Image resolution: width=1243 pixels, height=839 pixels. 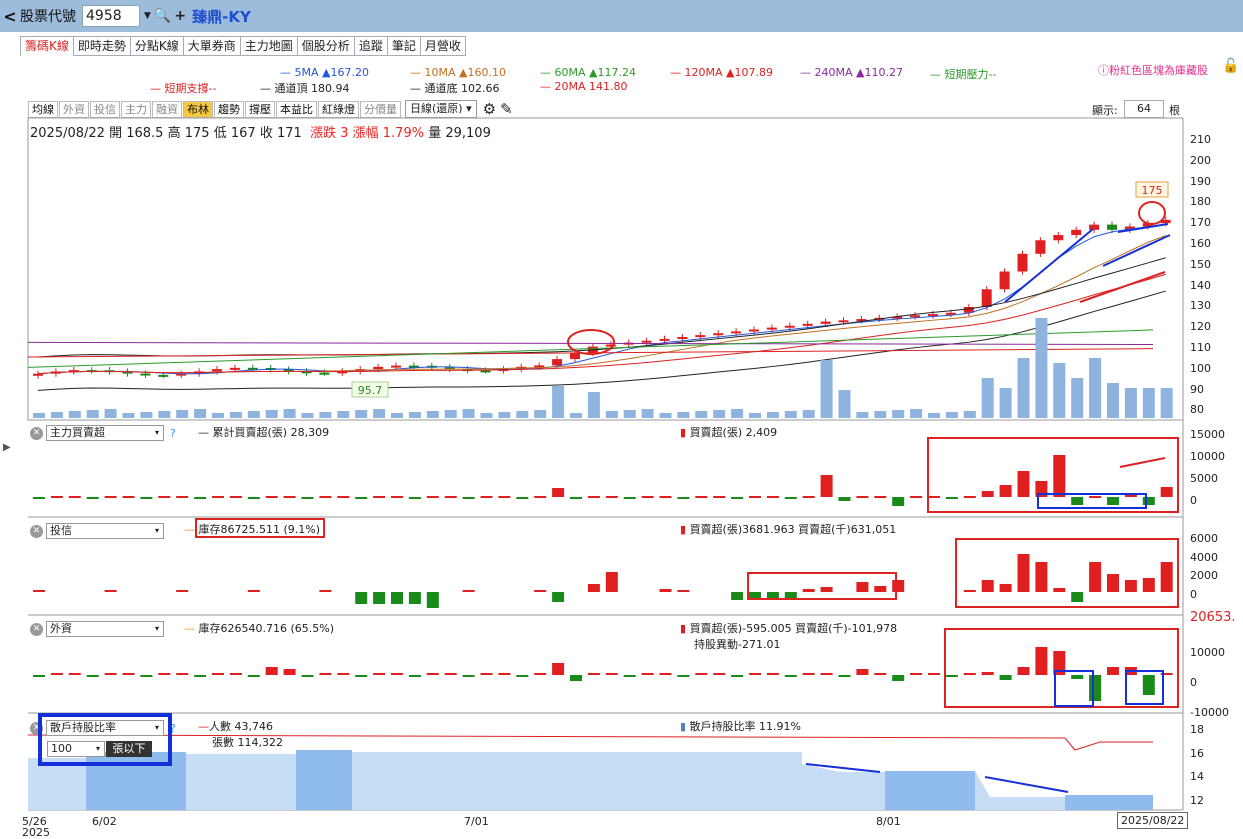 I want to click on search-icon: 🔍, so click(x=162, y=16).